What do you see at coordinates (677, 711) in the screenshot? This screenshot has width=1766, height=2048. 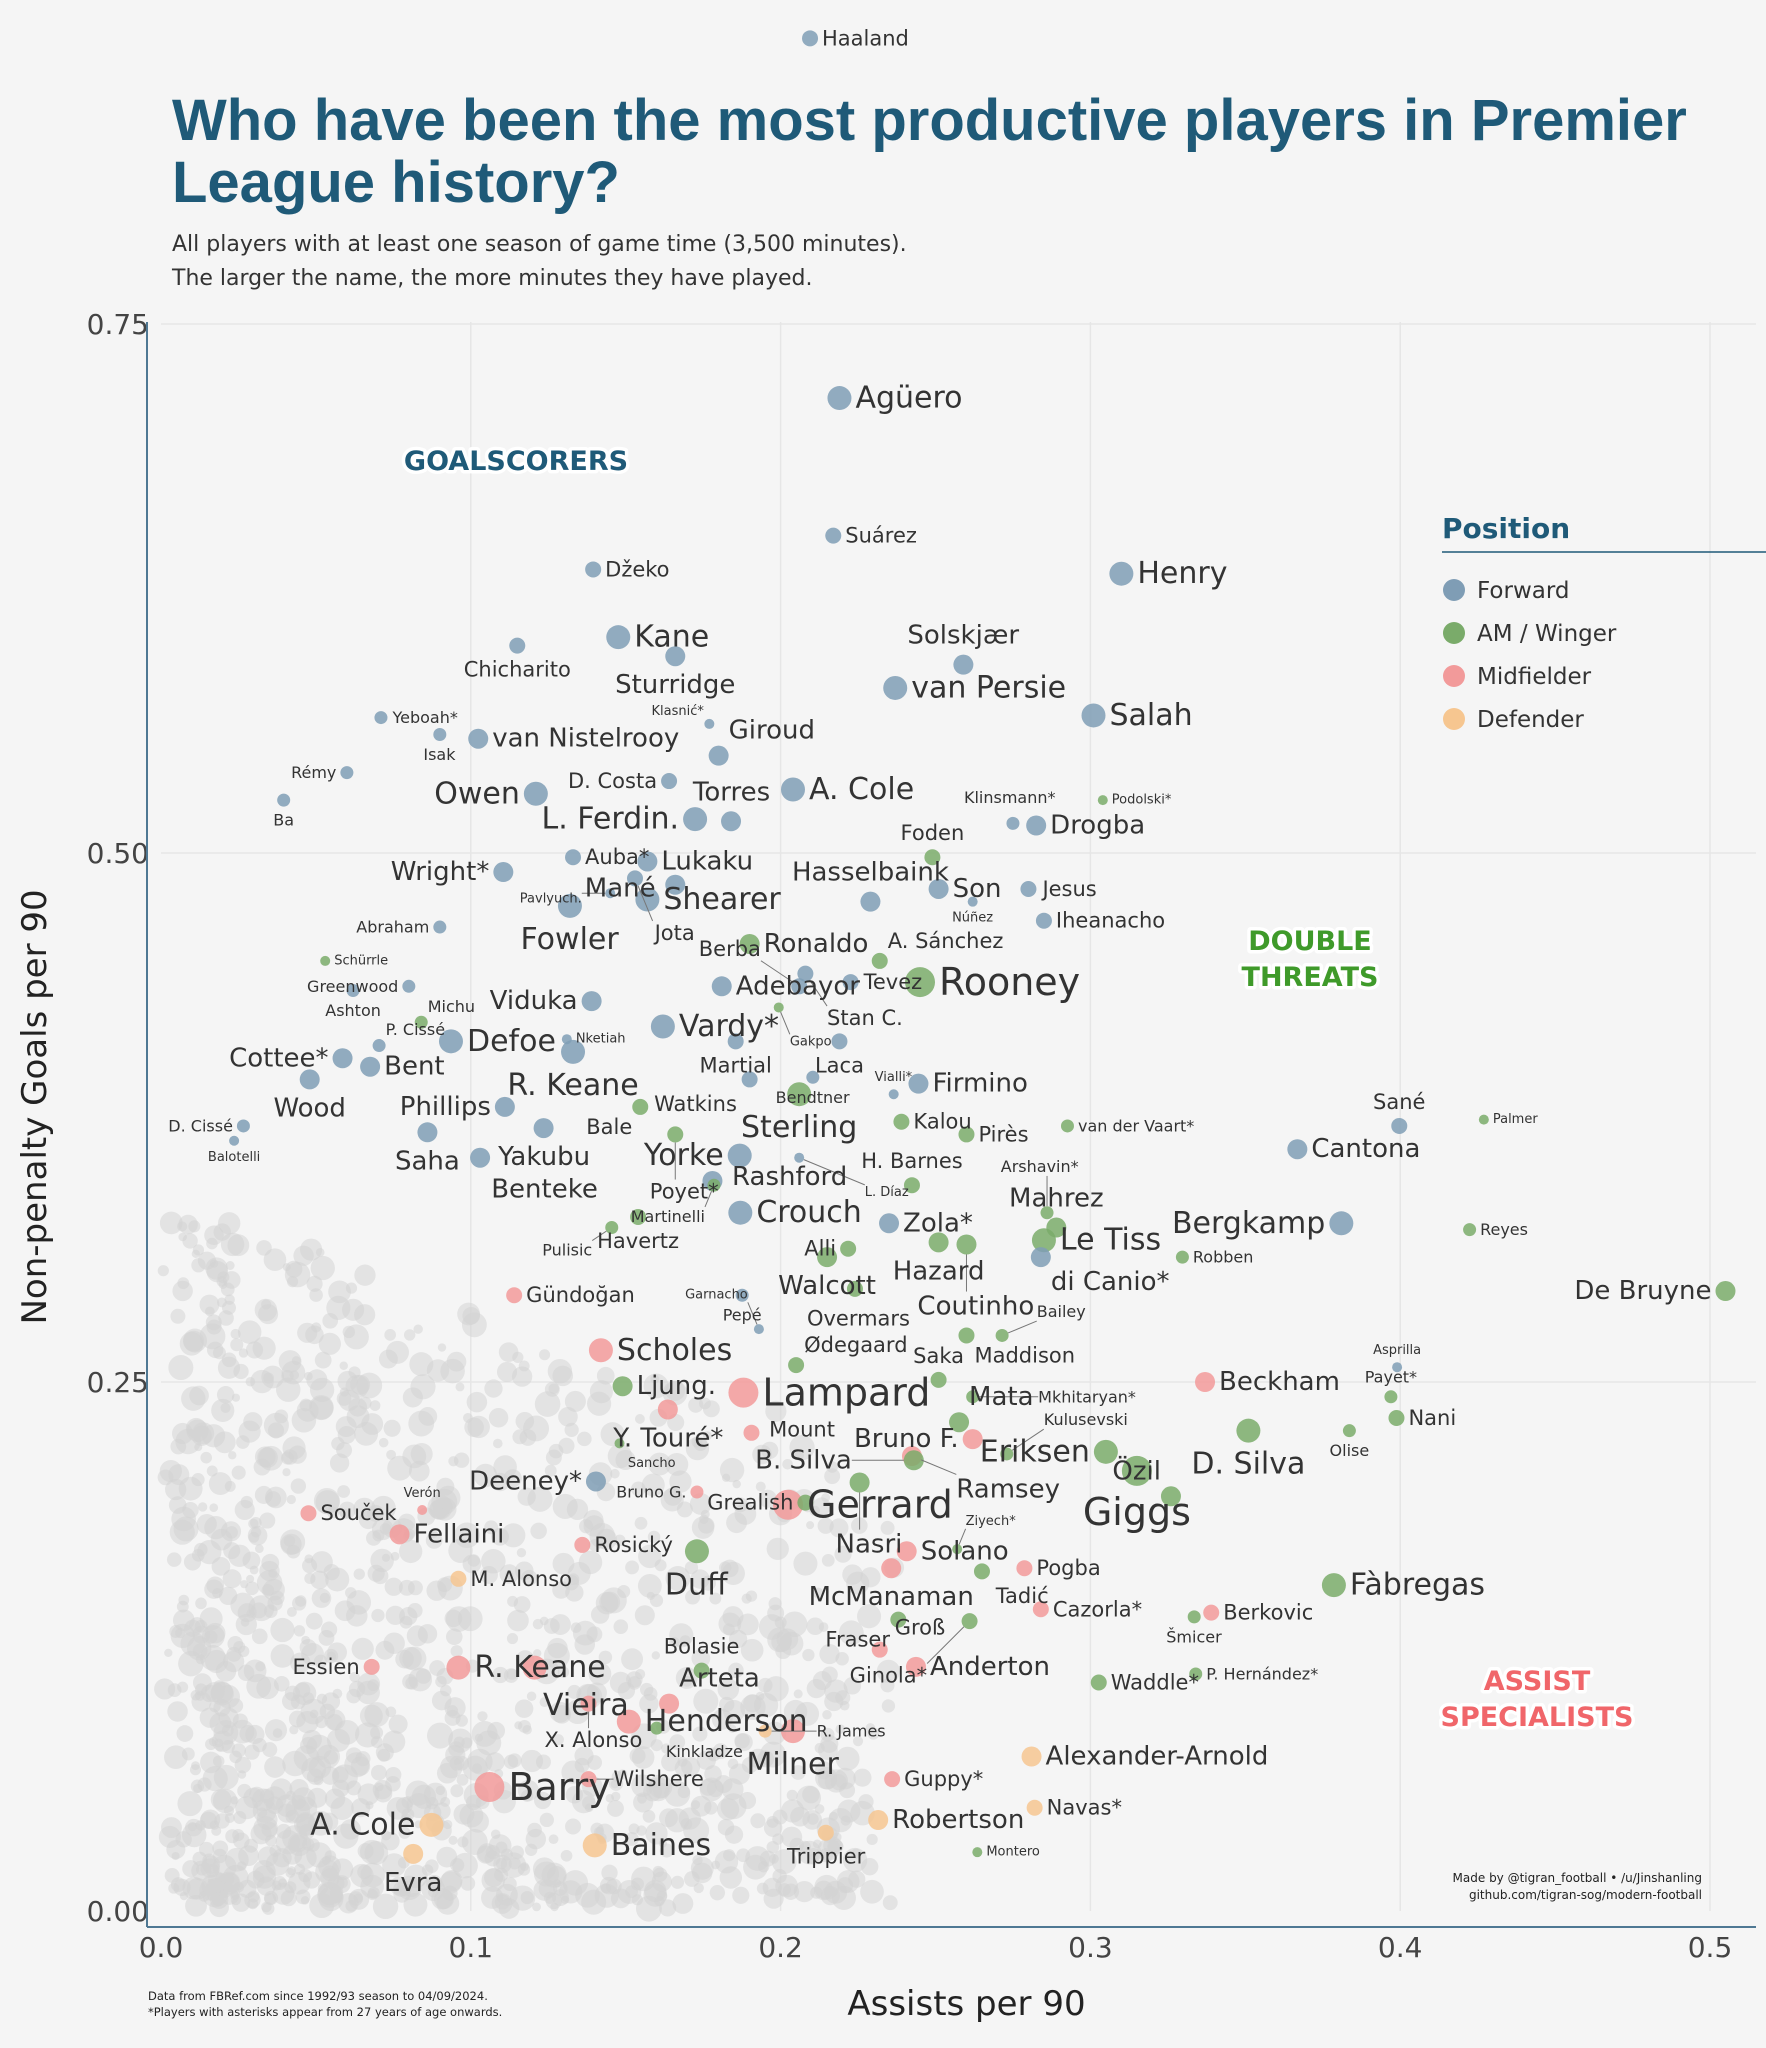 I see `player-label: Klasnić*` at bounding box center [677, 711].